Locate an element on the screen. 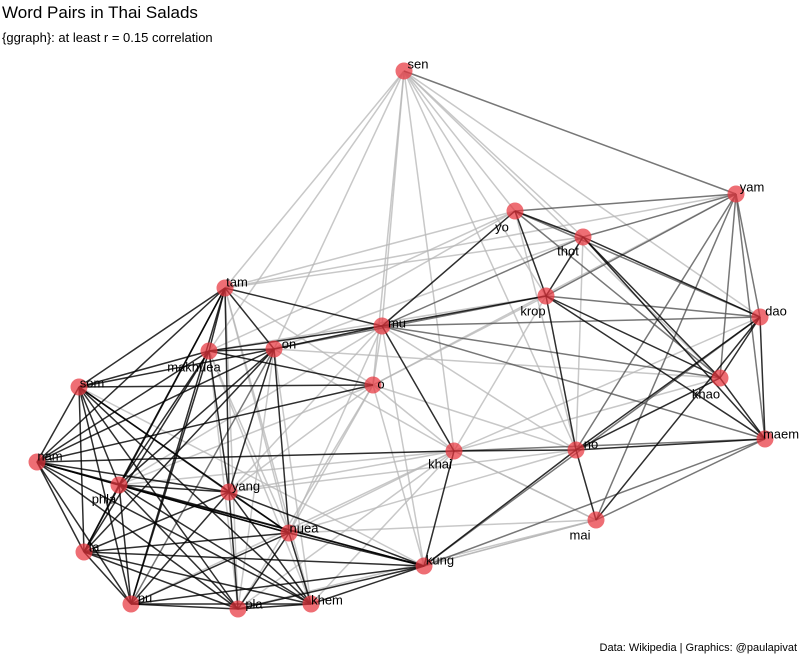 Image resolution: width=803 pixels, height=656 pixels. edge-khao-mu is located at coordinates (551, 352).